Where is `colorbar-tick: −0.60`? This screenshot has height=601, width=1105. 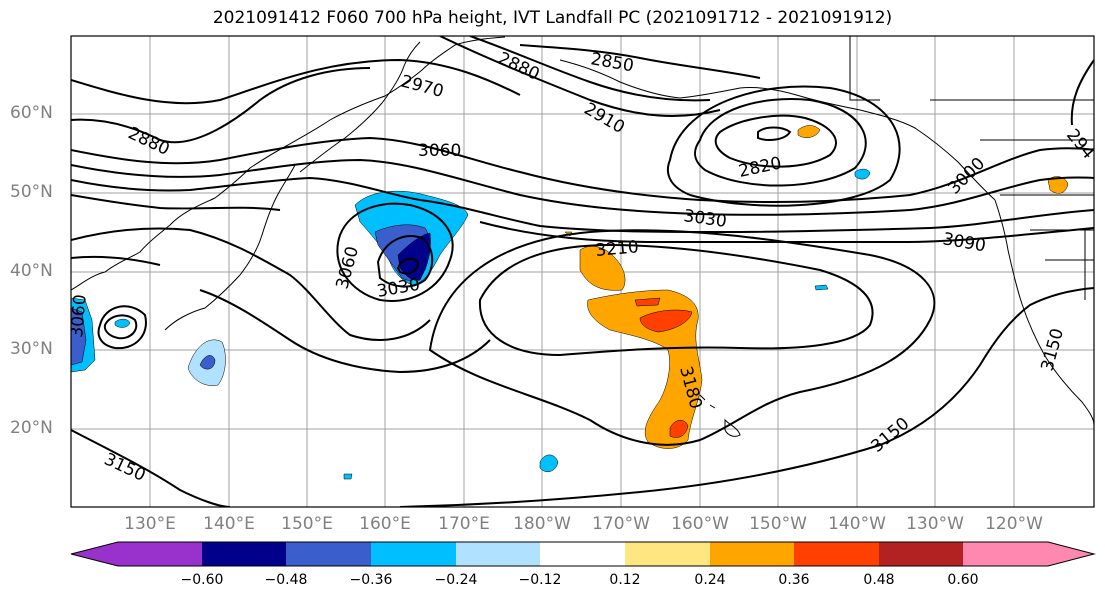
colorbar-tick: −0.60 is located at coordinates (202, 580).